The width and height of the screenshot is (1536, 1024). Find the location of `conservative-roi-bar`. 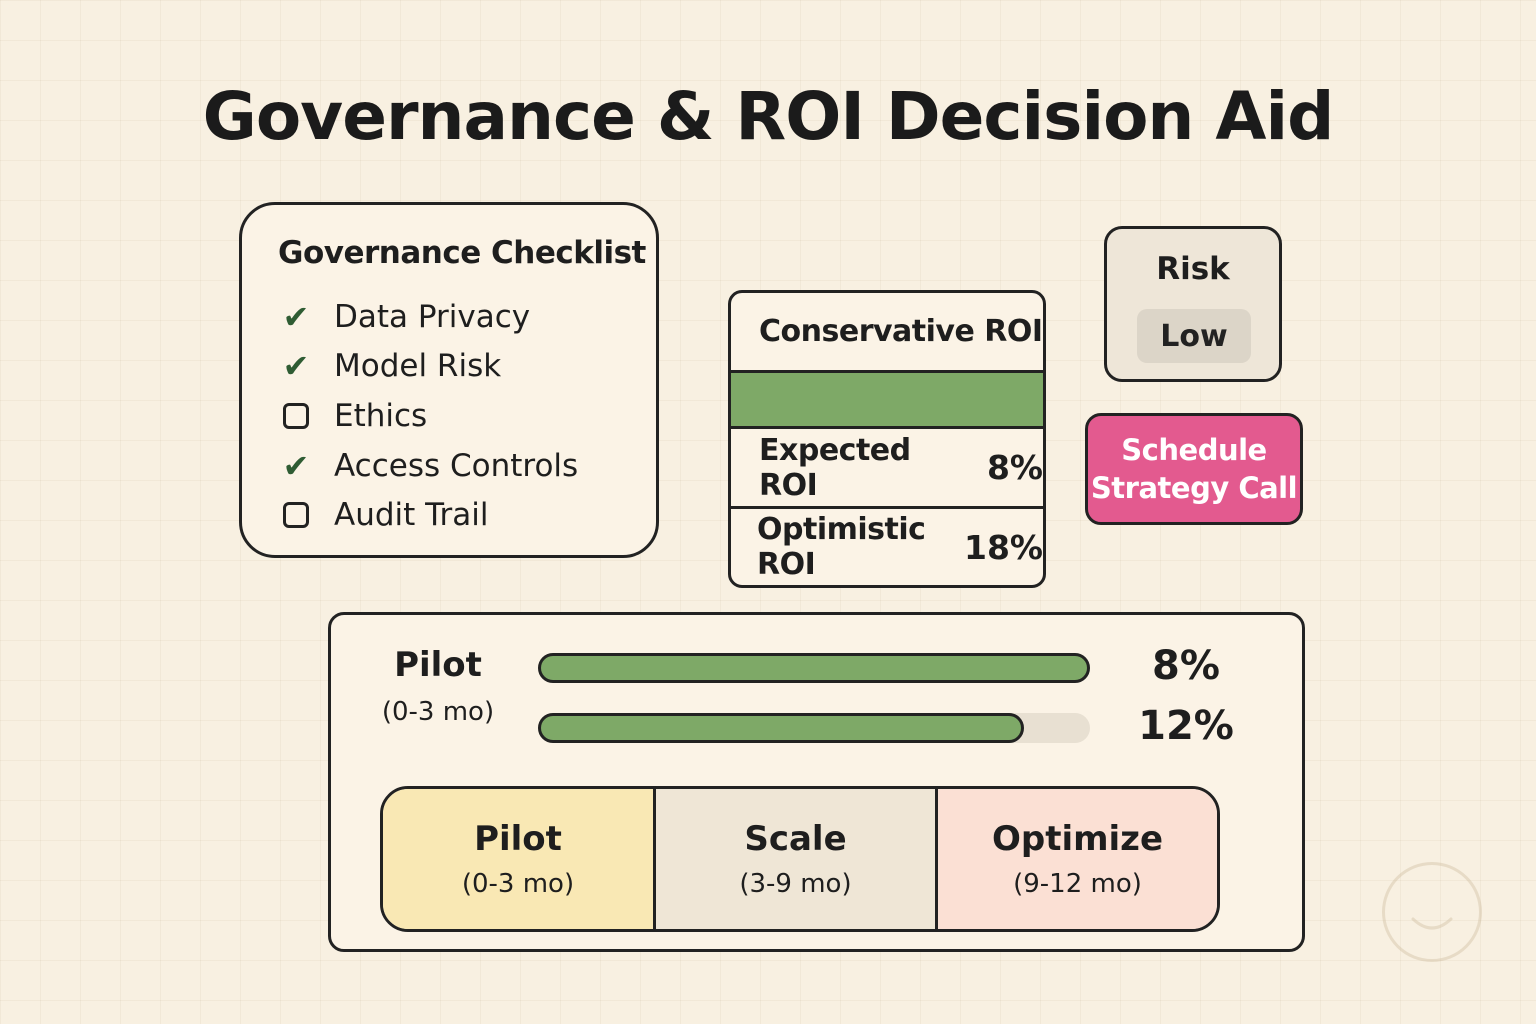

conservative-roi-bar is located at coordinates (887, 401).